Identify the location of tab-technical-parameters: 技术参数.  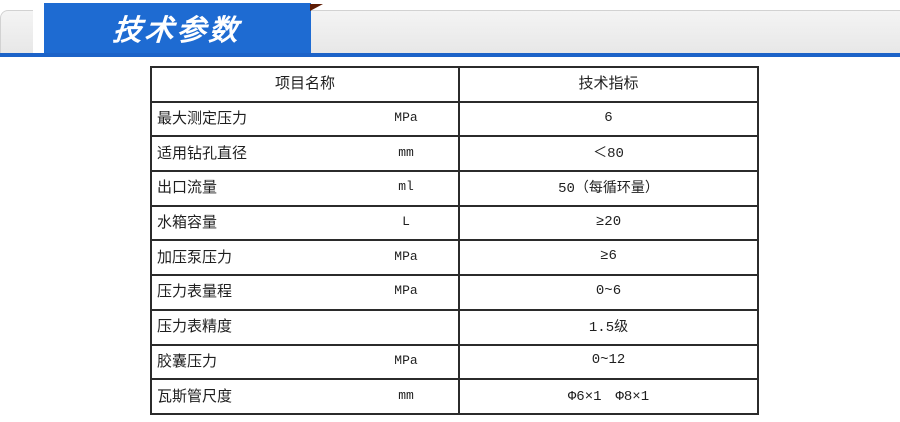
(177, 28).